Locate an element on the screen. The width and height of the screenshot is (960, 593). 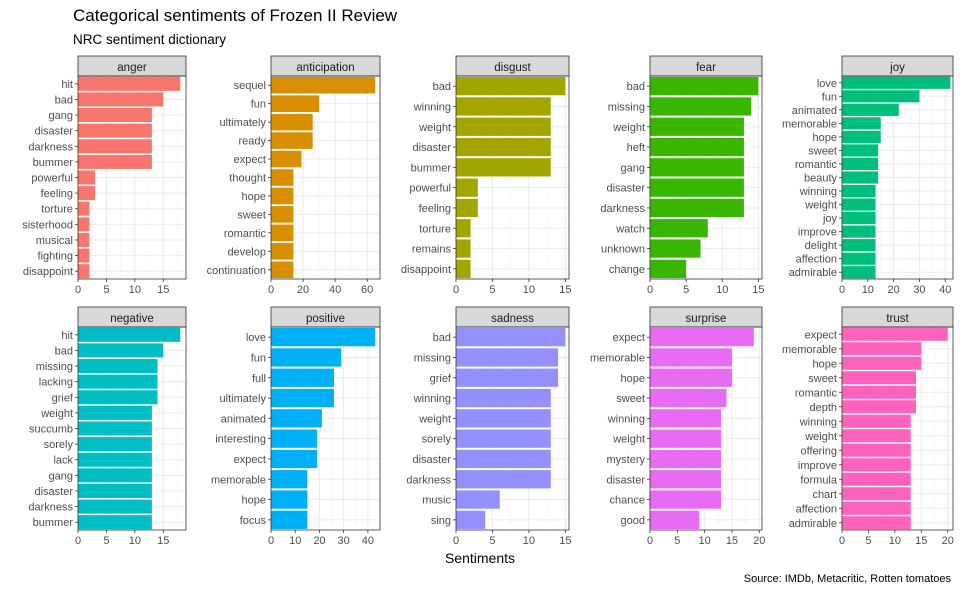
panel-border is located at coordinates (512, 428).